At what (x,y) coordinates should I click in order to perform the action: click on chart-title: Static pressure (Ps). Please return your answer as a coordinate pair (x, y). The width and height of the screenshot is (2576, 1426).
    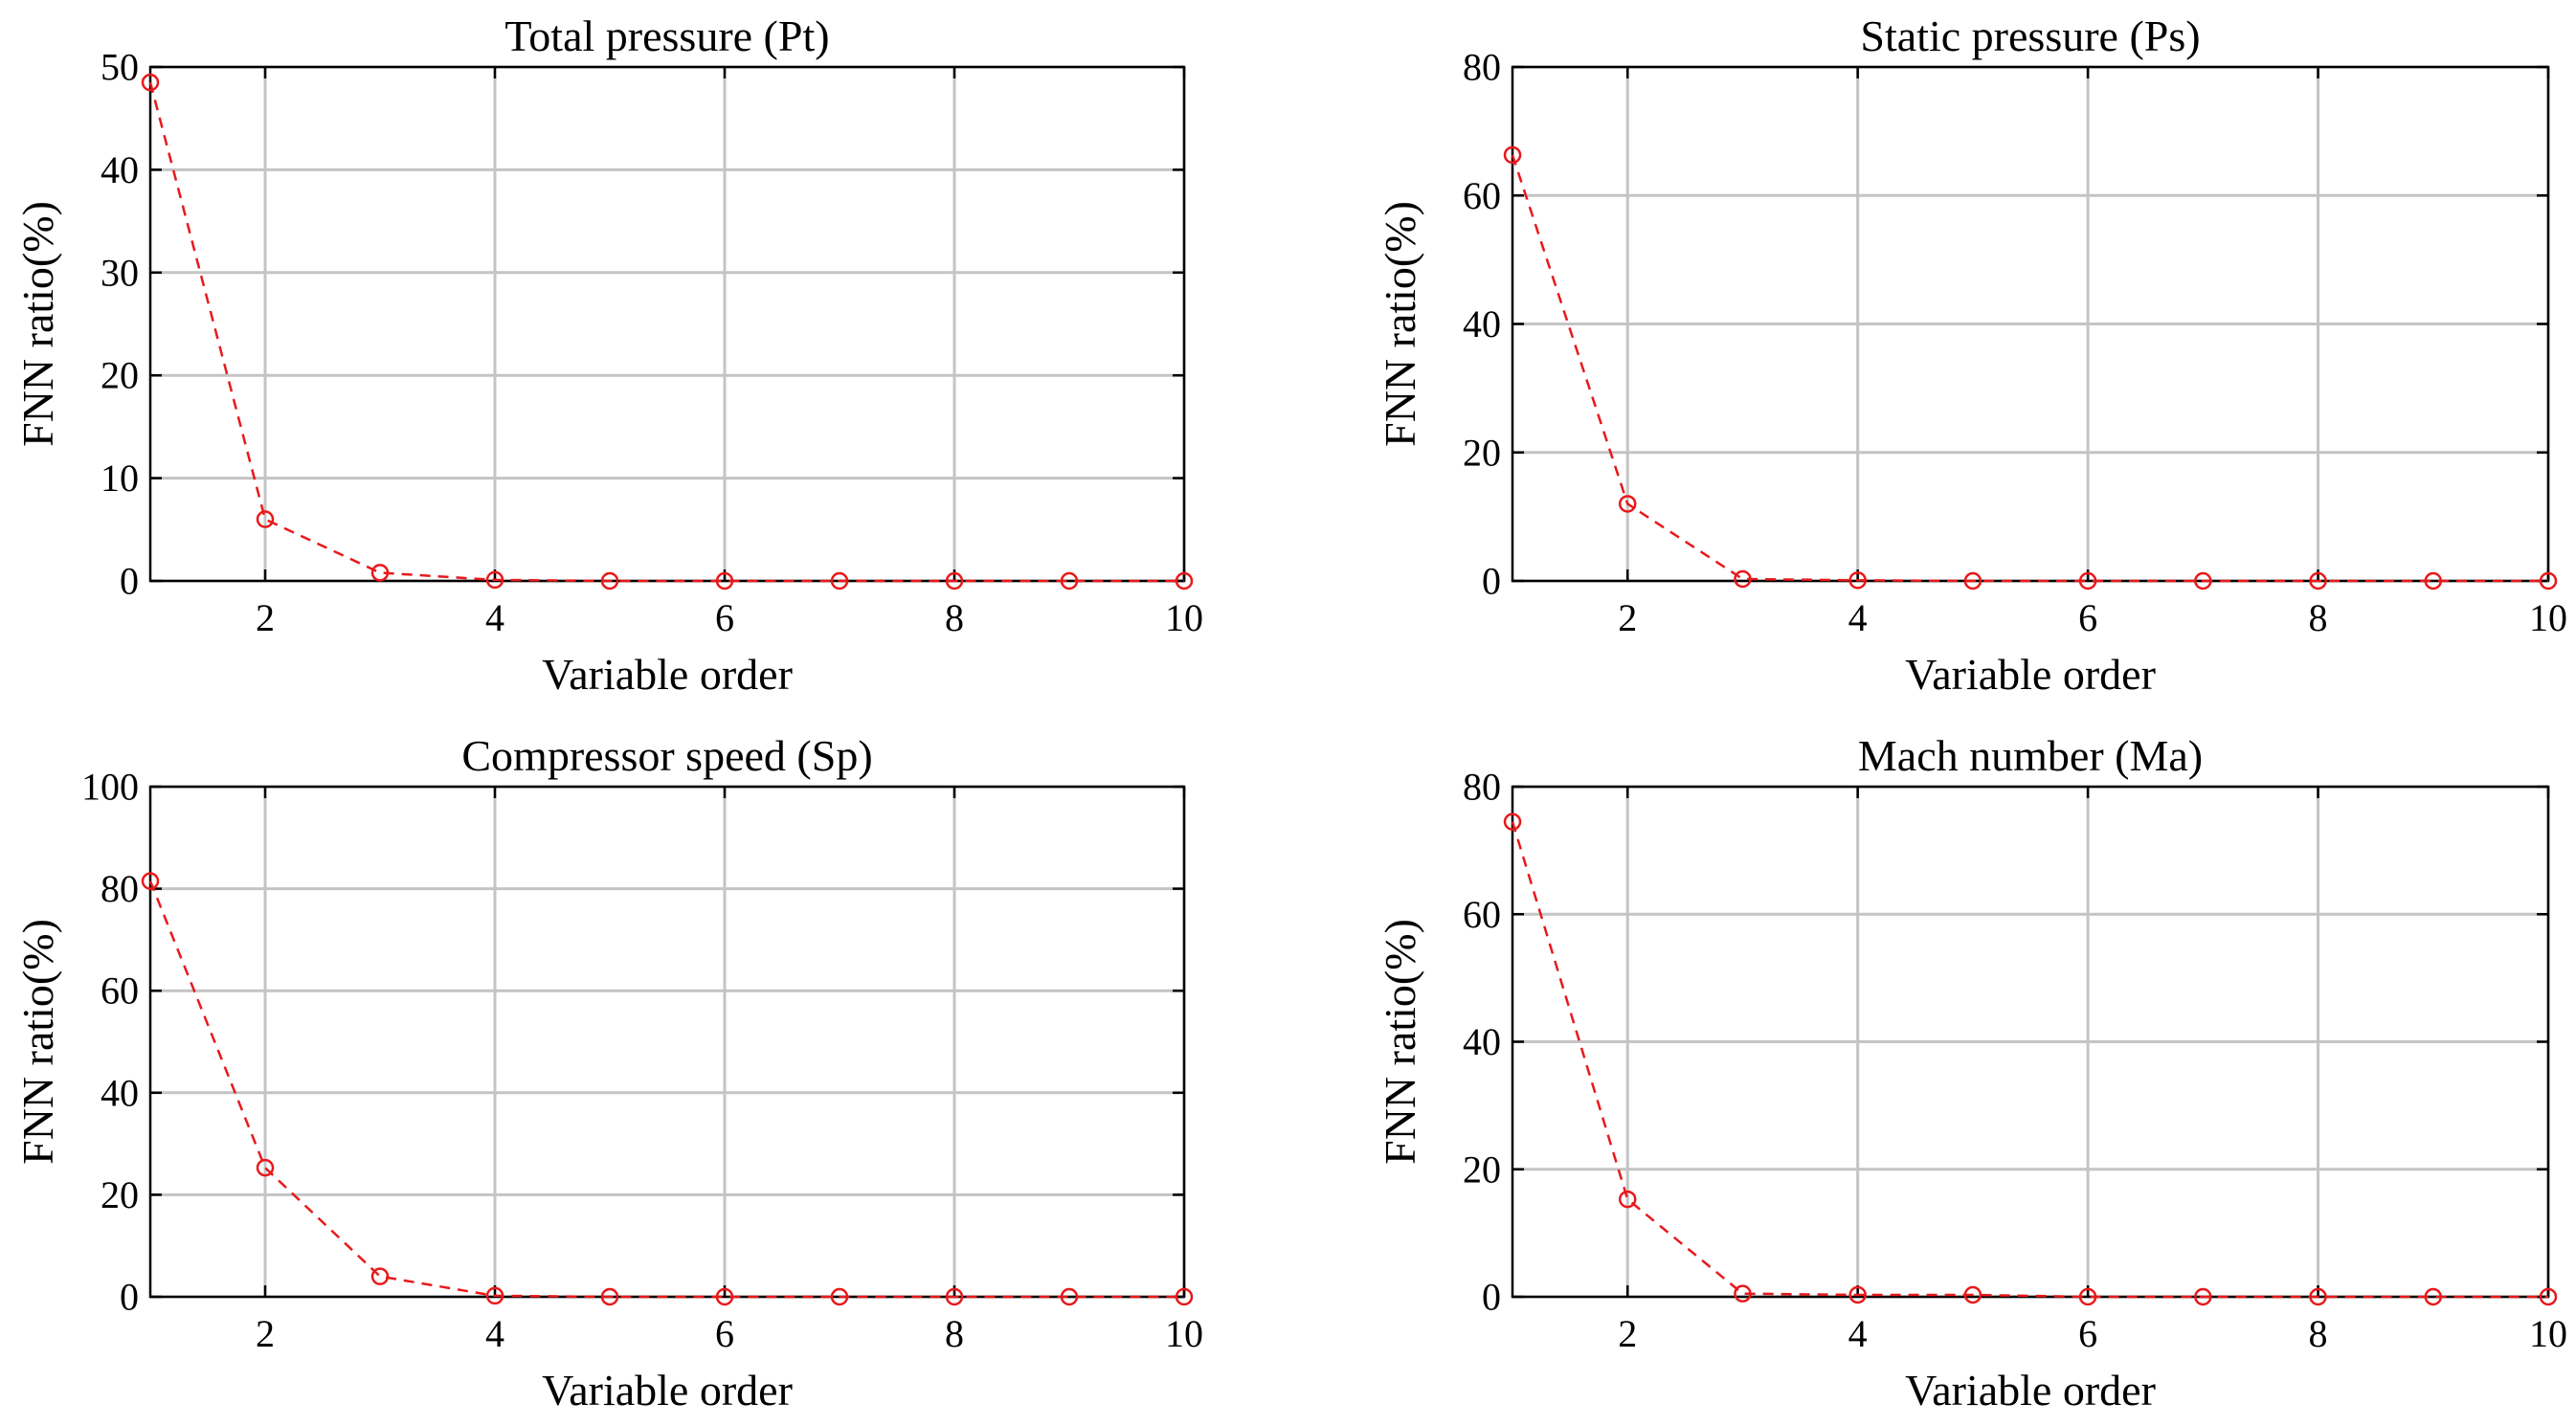
    Looking at the image, I should click on (2030, 35).